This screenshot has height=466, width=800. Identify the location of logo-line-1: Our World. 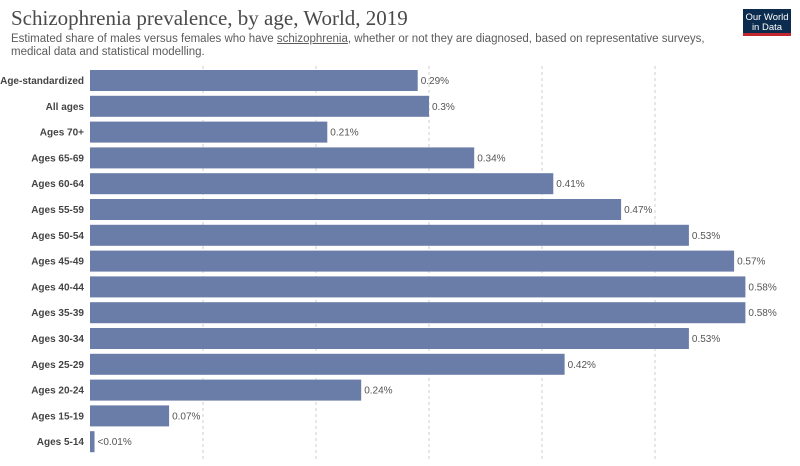
(767, 17).